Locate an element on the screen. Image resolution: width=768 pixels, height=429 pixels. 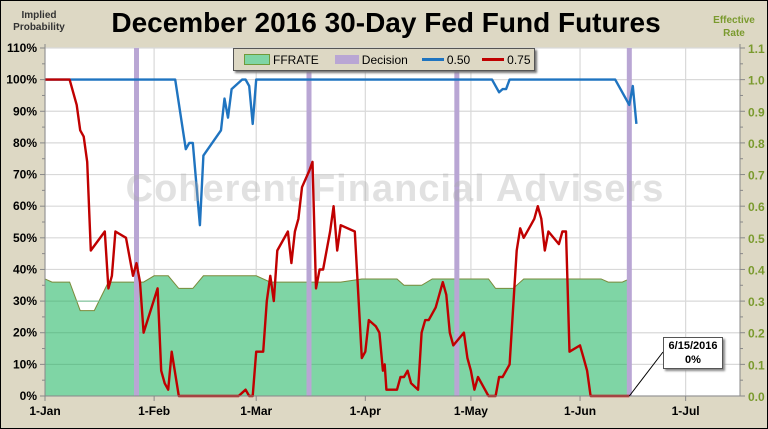
ffrate-swatch is located at coordinates (257, 59).